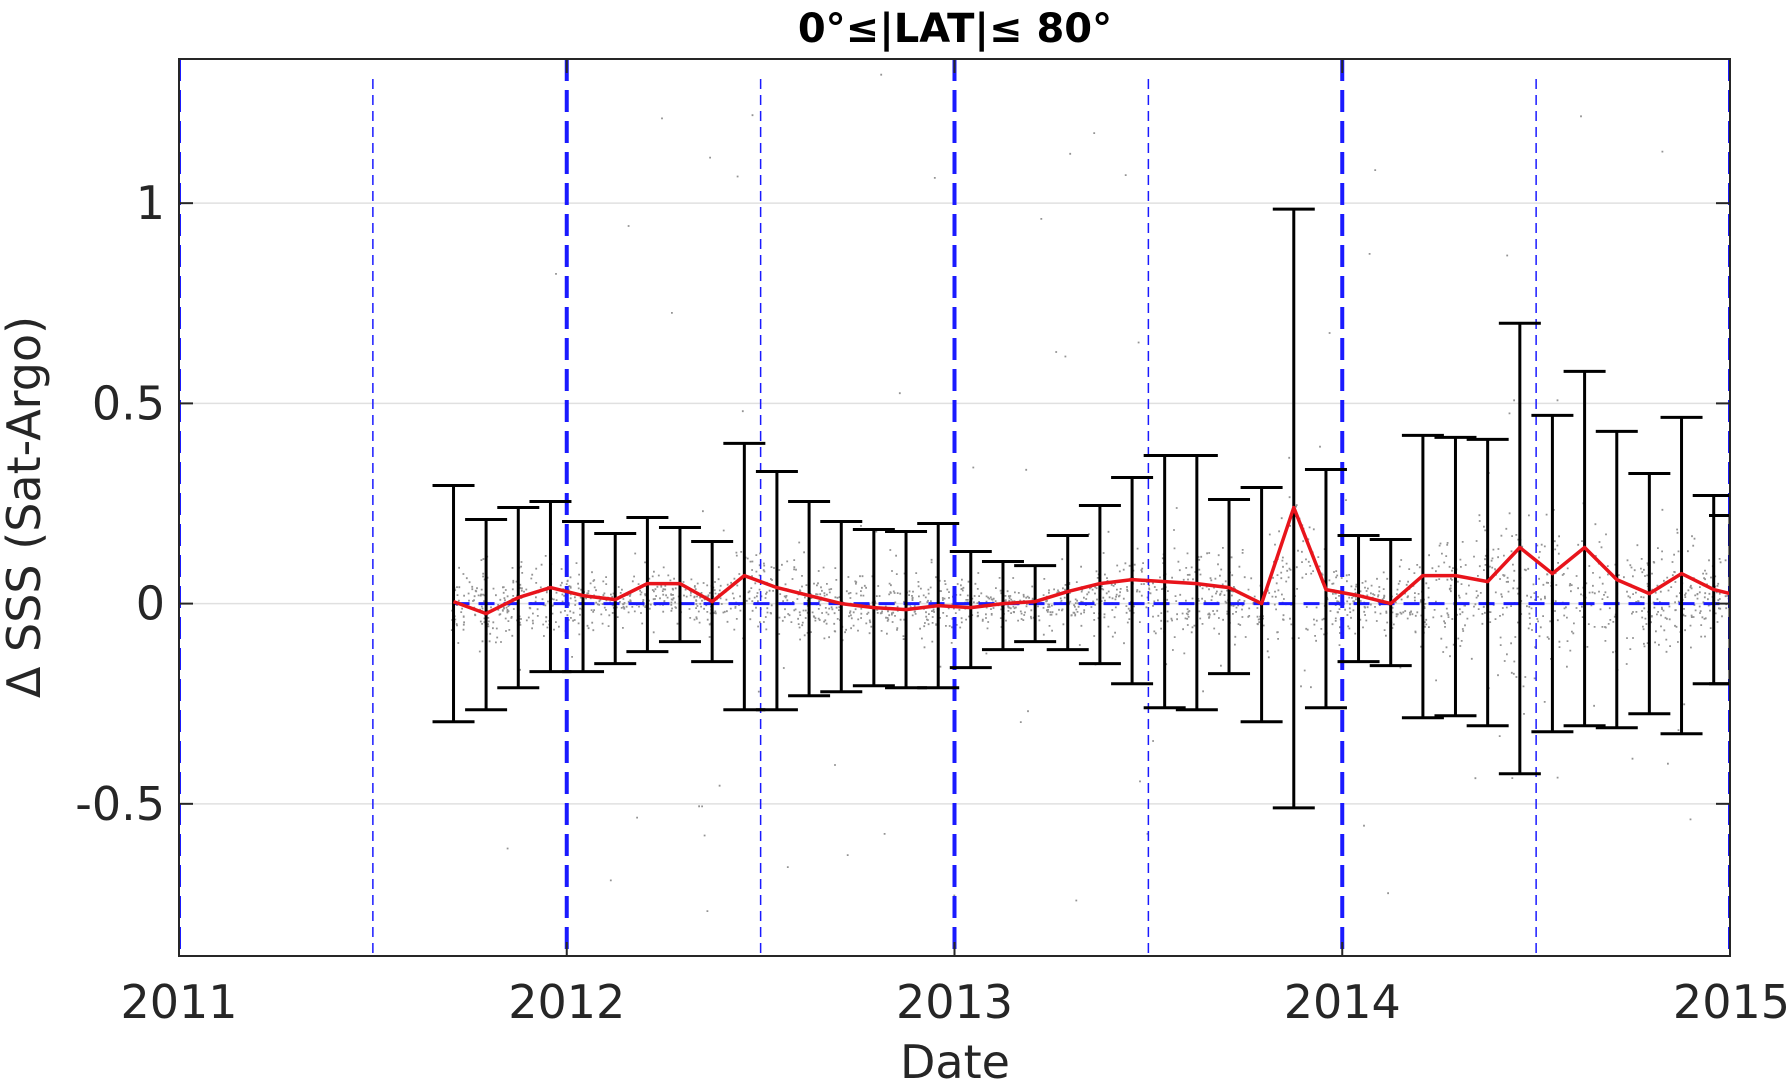  I want to click on y-tick-label: 1, so click(150, 203).